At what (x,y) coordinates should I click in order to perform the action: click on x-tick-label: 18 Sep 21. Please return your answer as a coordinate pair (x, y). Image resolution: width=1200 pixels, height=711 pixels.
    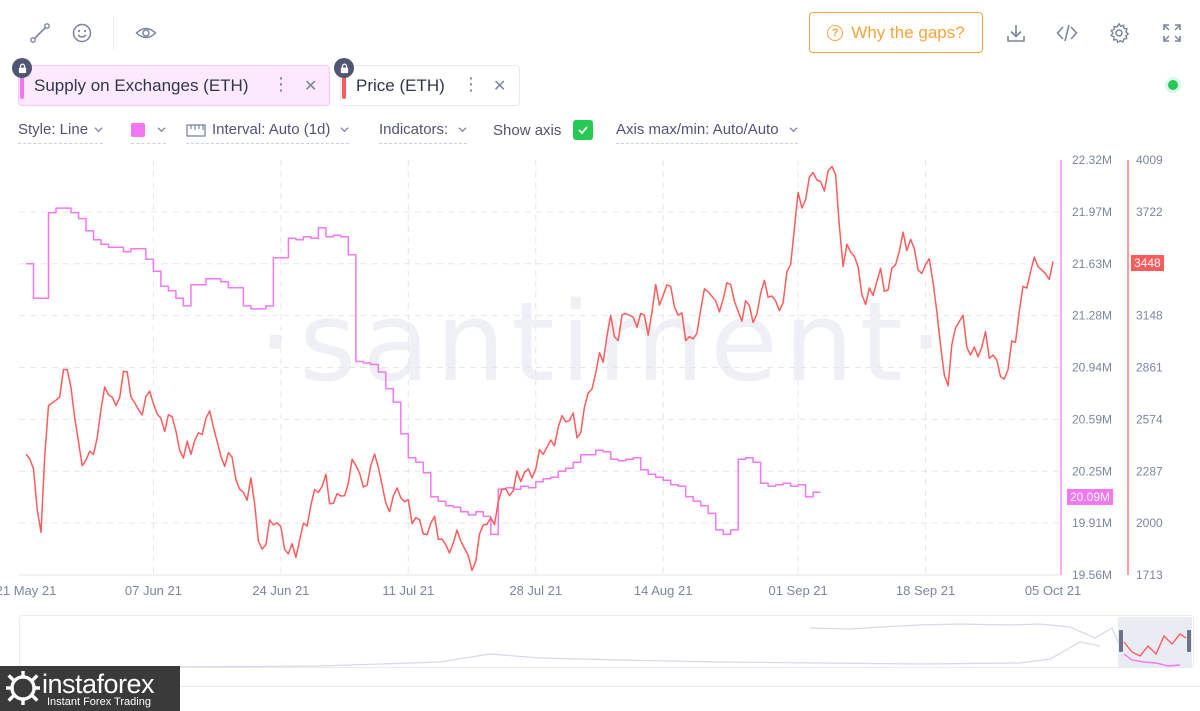
    Looking at the image, I should click on (925, 590).